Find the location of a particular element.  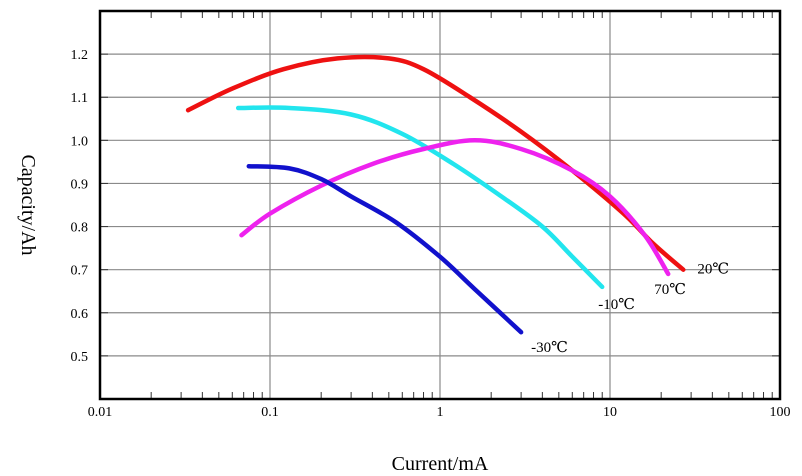

x-tick-label: 10 is located at coordinates (610, 412).